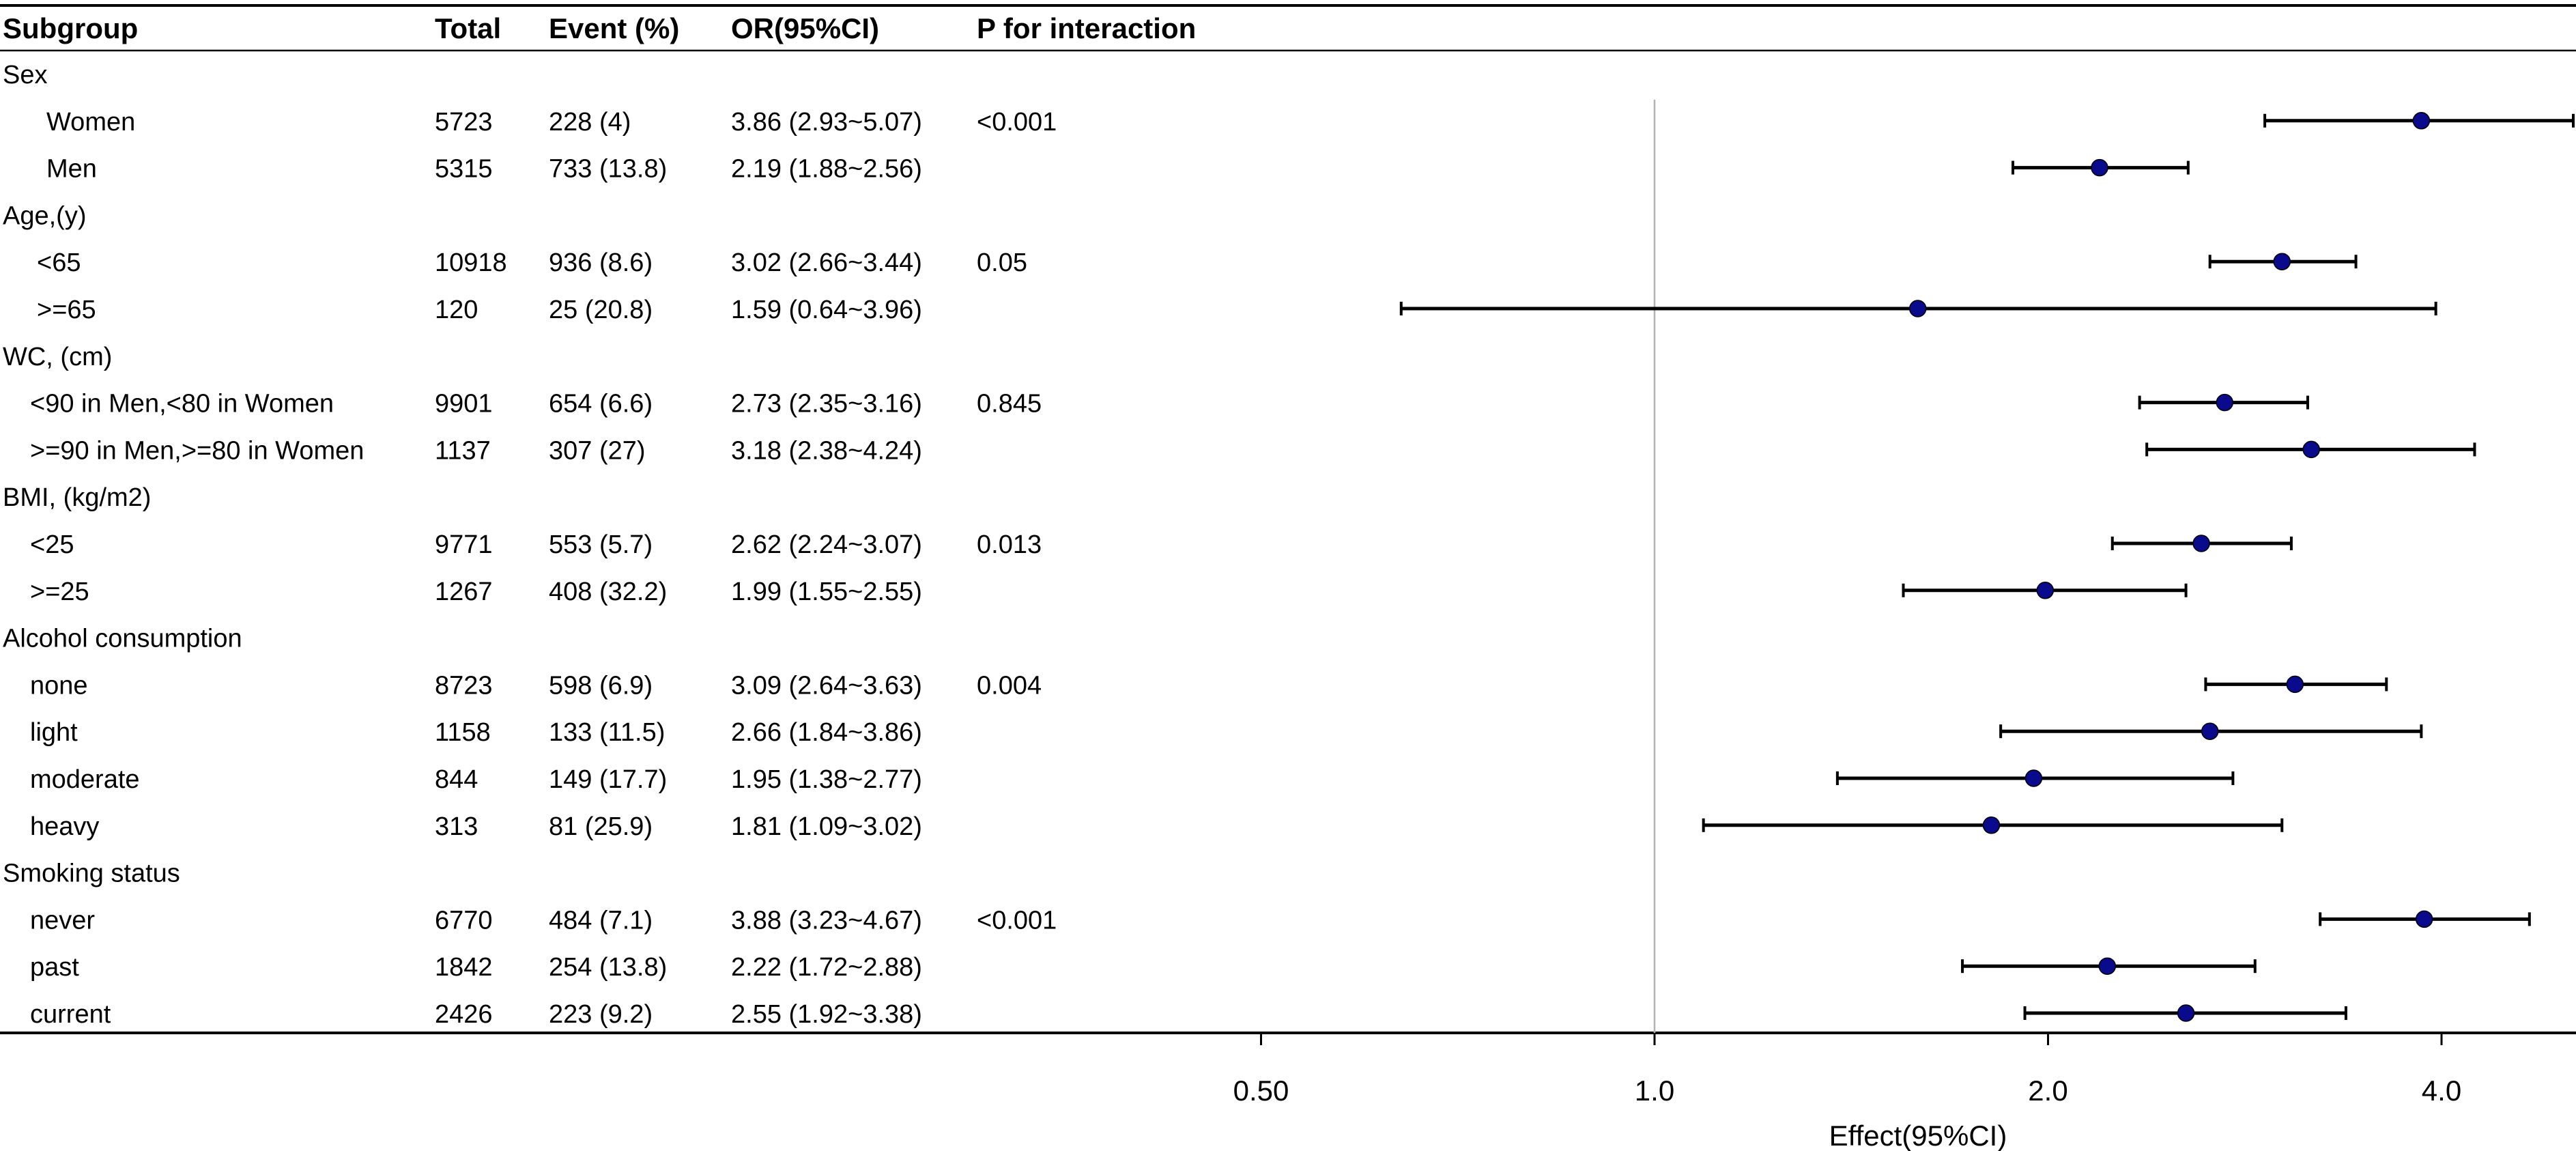 The image size is (2576, 1151). I want to click on event-cell: 133 (11.5), so click(607, 732).